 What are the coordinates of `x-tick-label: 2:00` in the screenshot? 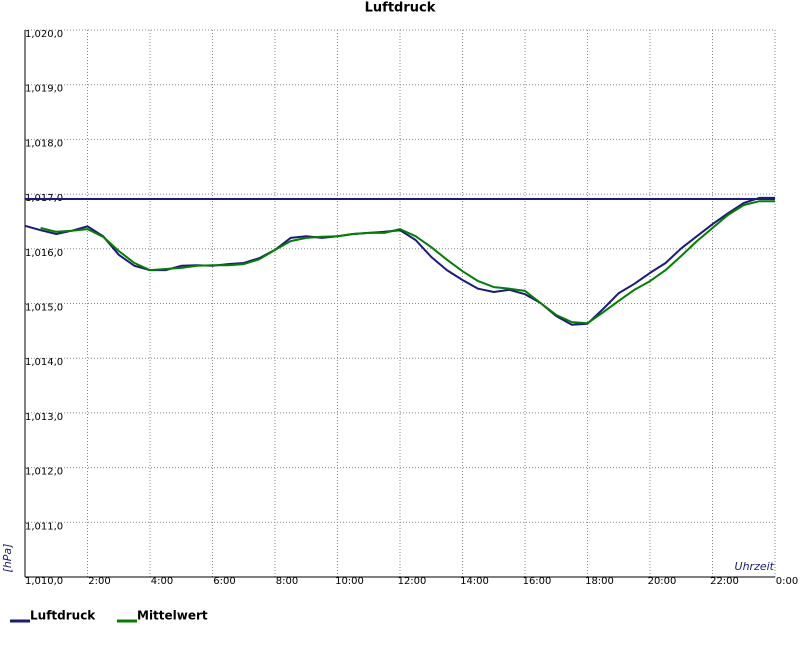 It's located at (99, 581).